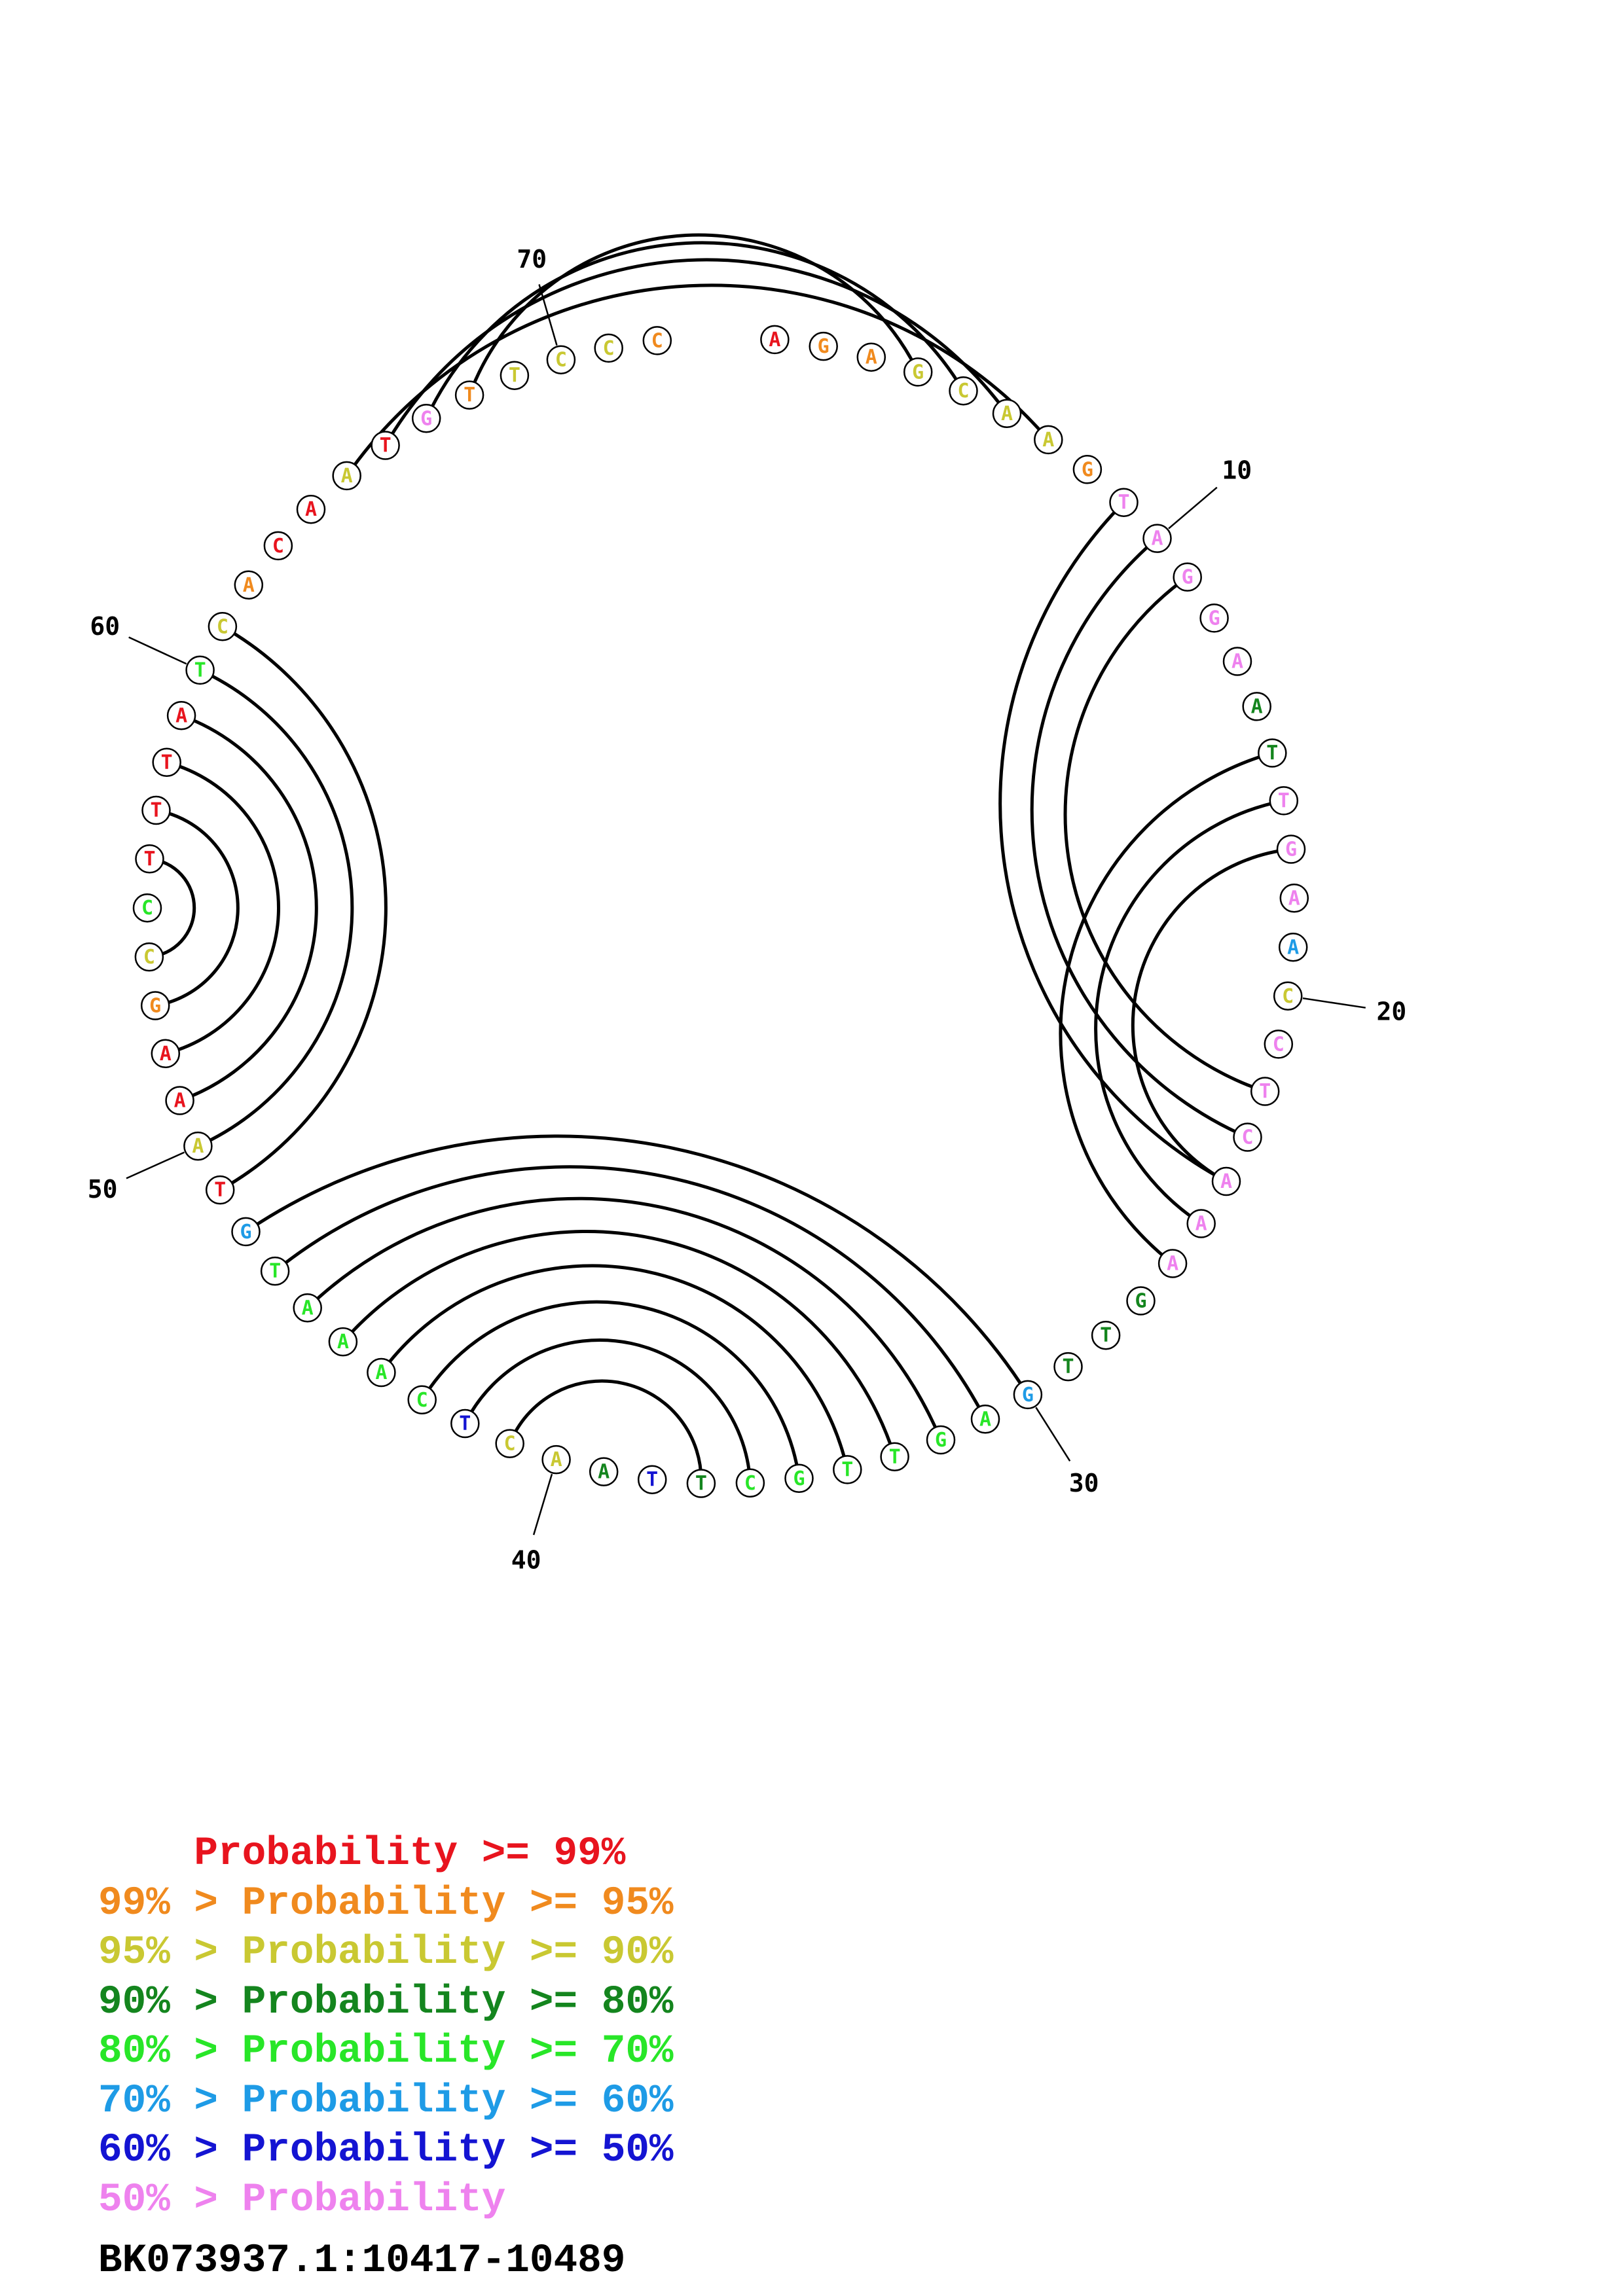  I want to click on nucleotide-49: T, so click(220, 1190).